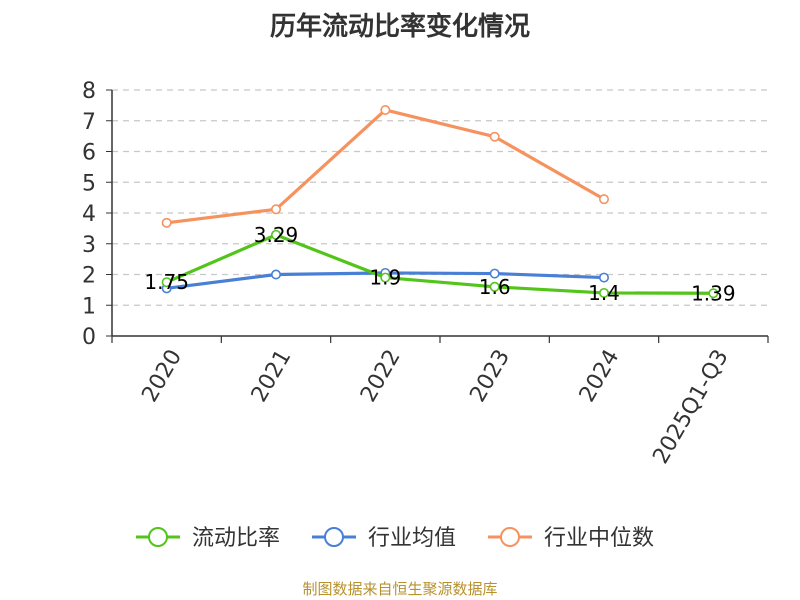  What do you see at coordinates (400, 589) in the screenshot?
I see `source-note: 制图数据来自恒生聚源数据库` at bounding box center [400, 589].